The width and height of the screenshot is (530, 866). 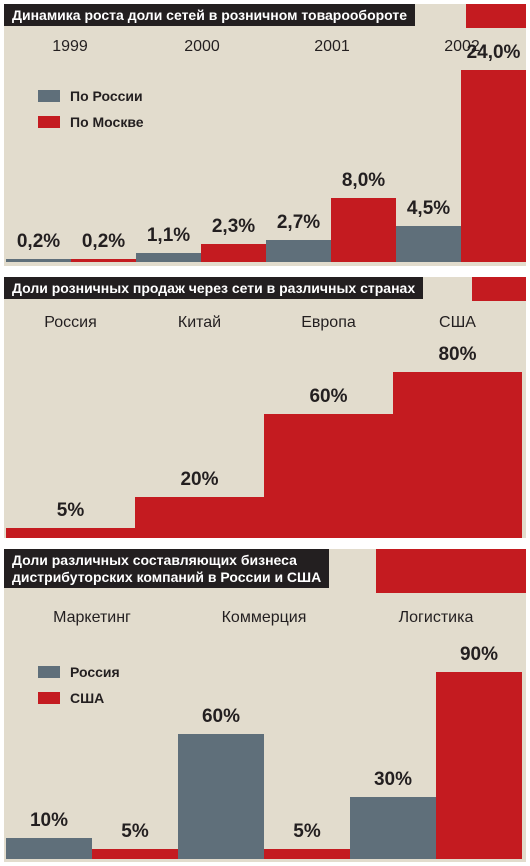 What do you see at coordinates (70, 46) in the screenshot?
I see `category-label: 1999` at bounding box center [70, 46].